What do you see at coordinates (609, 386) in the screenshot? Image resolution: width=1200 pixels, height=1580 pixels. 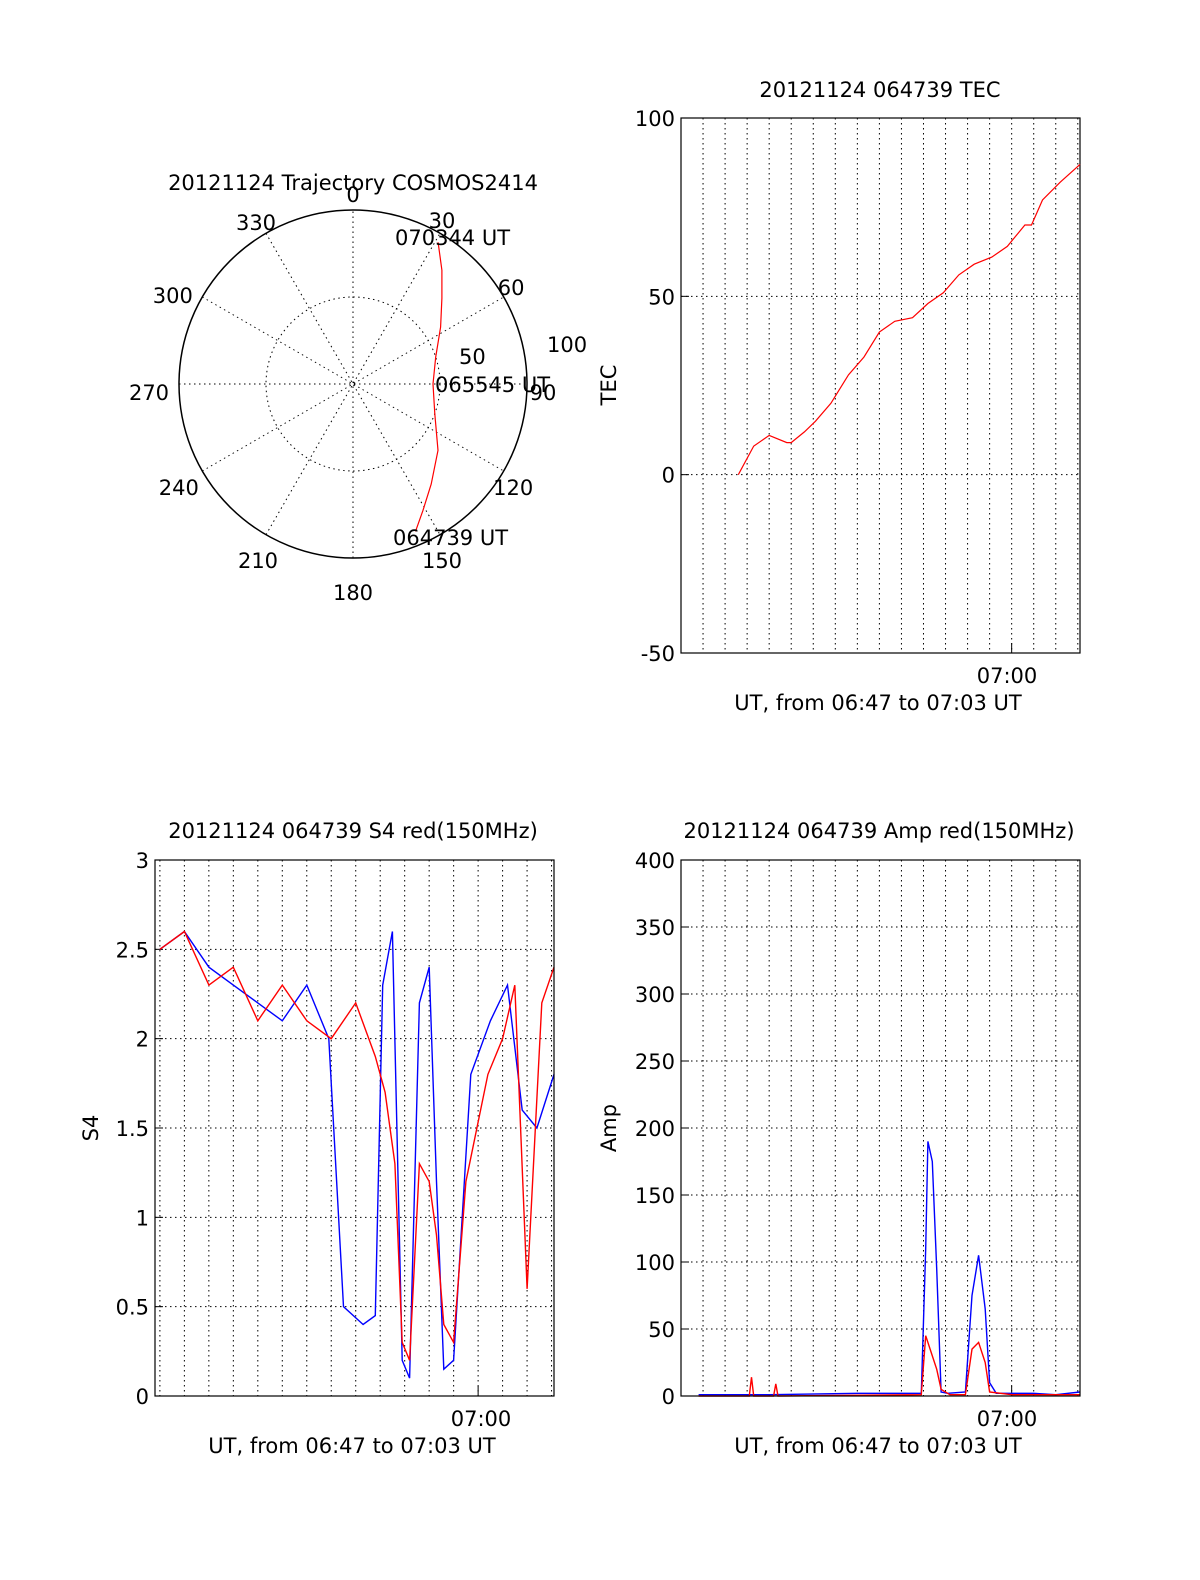 I see `tec-y-axis-label: TEC` at bounding box center [609, 386].